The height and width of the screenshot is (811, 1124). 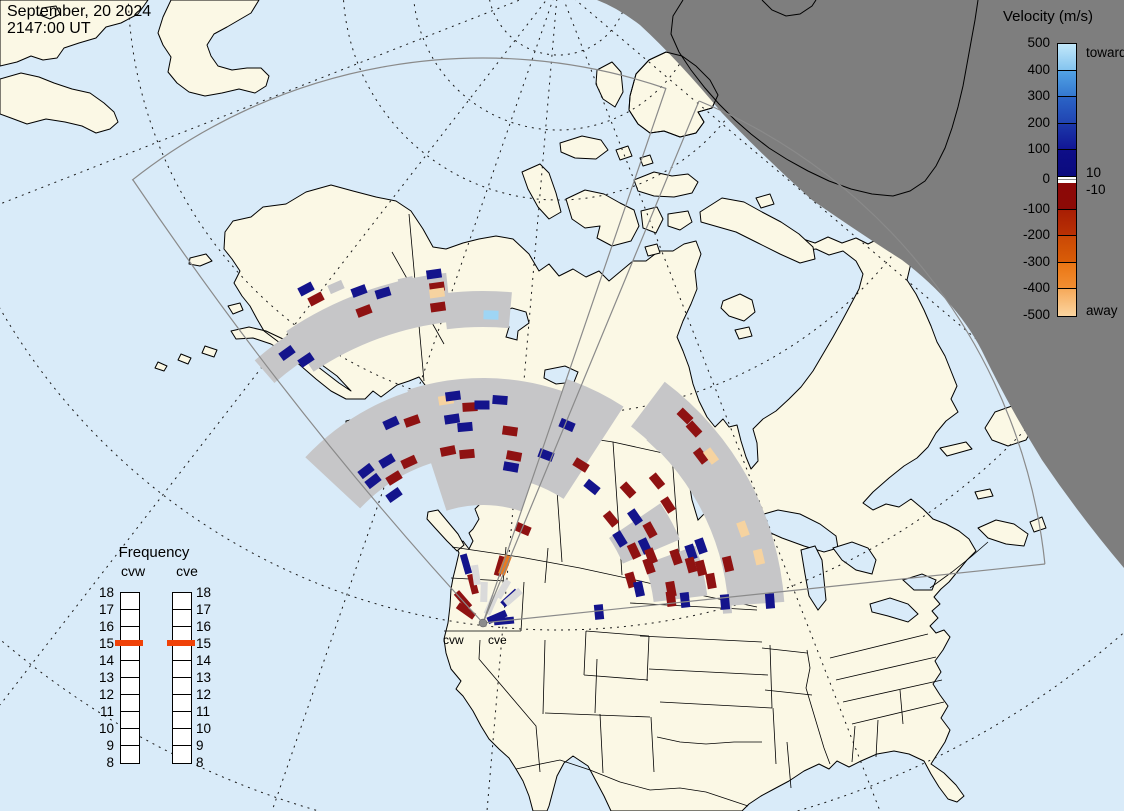 What do you see at coordinates (213, 48) in the screenshot?
I see `coast-chukotka` at bounding box center [213, 48].